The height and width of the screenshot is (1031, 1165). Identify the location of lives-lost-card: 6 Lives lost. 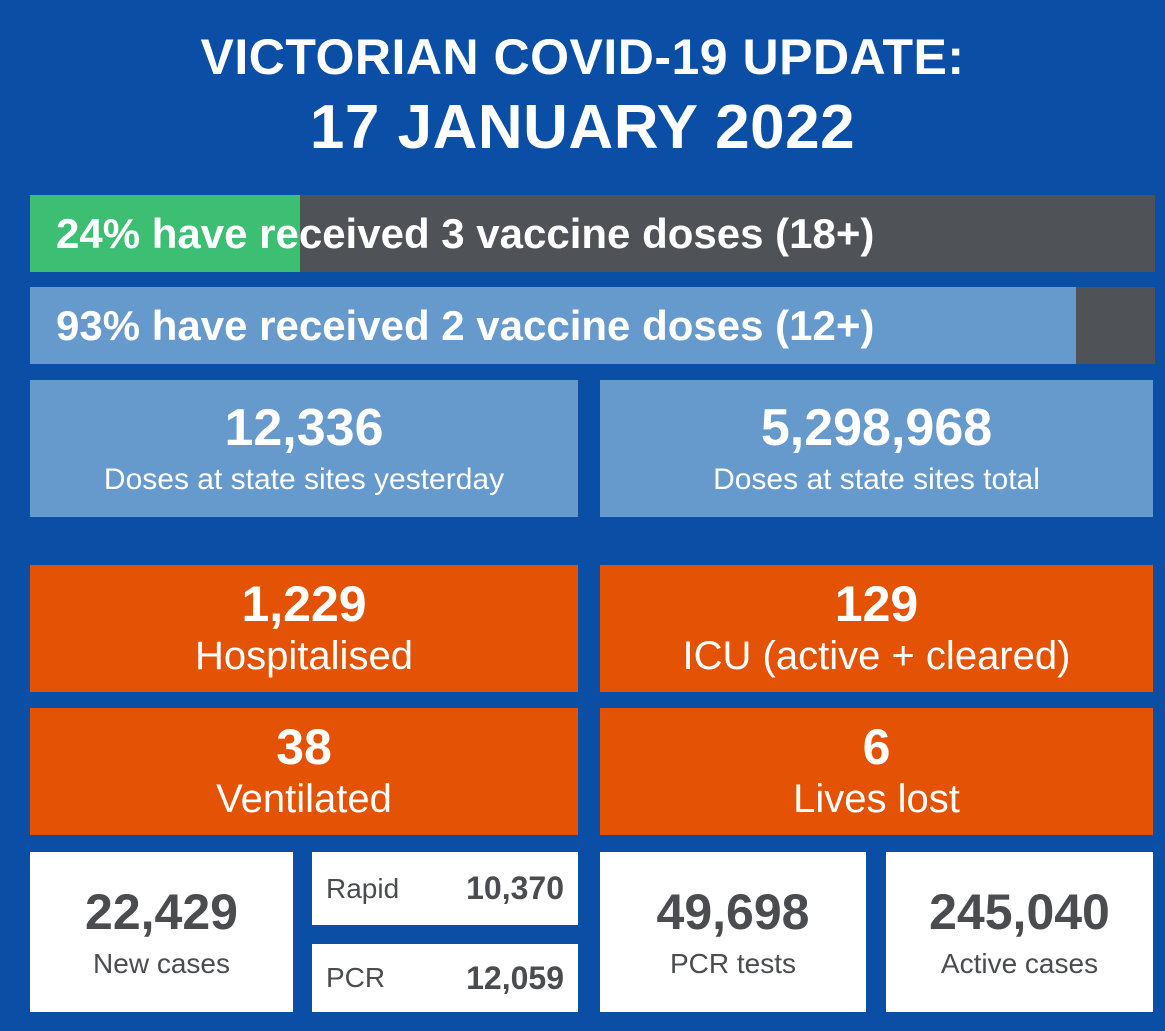
(876, 771).